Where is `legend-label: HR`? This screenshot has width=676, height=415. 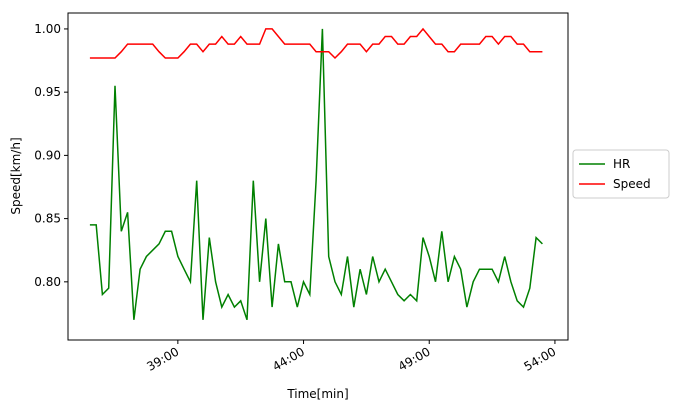
legend-label: HR is located at coordinates (621, 164).